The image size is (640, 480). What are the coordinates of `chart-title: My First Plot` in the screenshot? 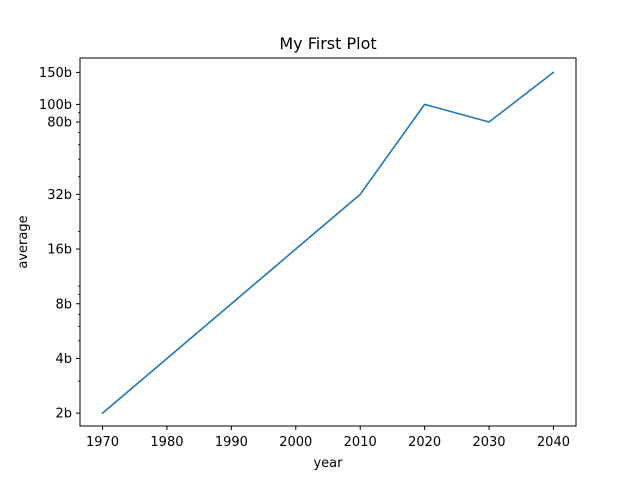 It's located at (327, 43).